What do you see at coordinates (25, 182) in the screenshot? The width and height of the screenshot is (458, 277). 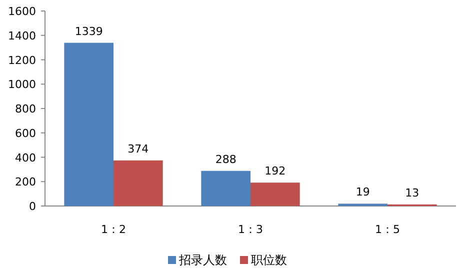 I see `y-tick-label: 200` at bounding box center [25, 182].